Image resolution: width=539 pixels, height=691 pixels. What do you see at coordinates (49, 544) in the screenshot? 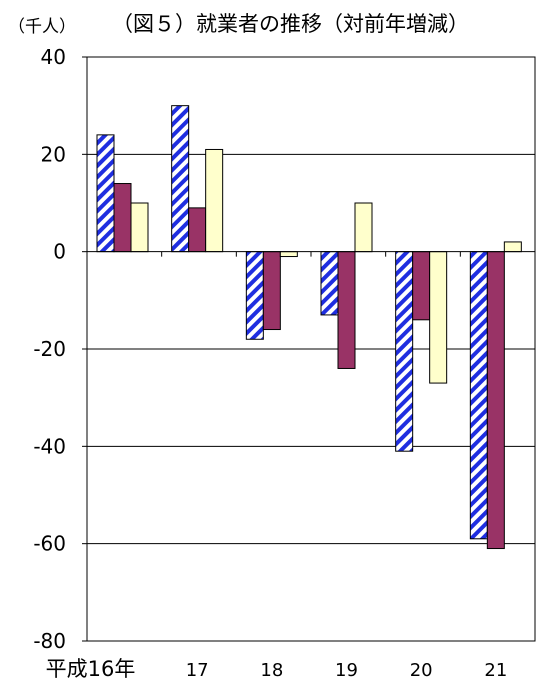
I see `y-tick-label: -60` at bounding box center [49, 544].